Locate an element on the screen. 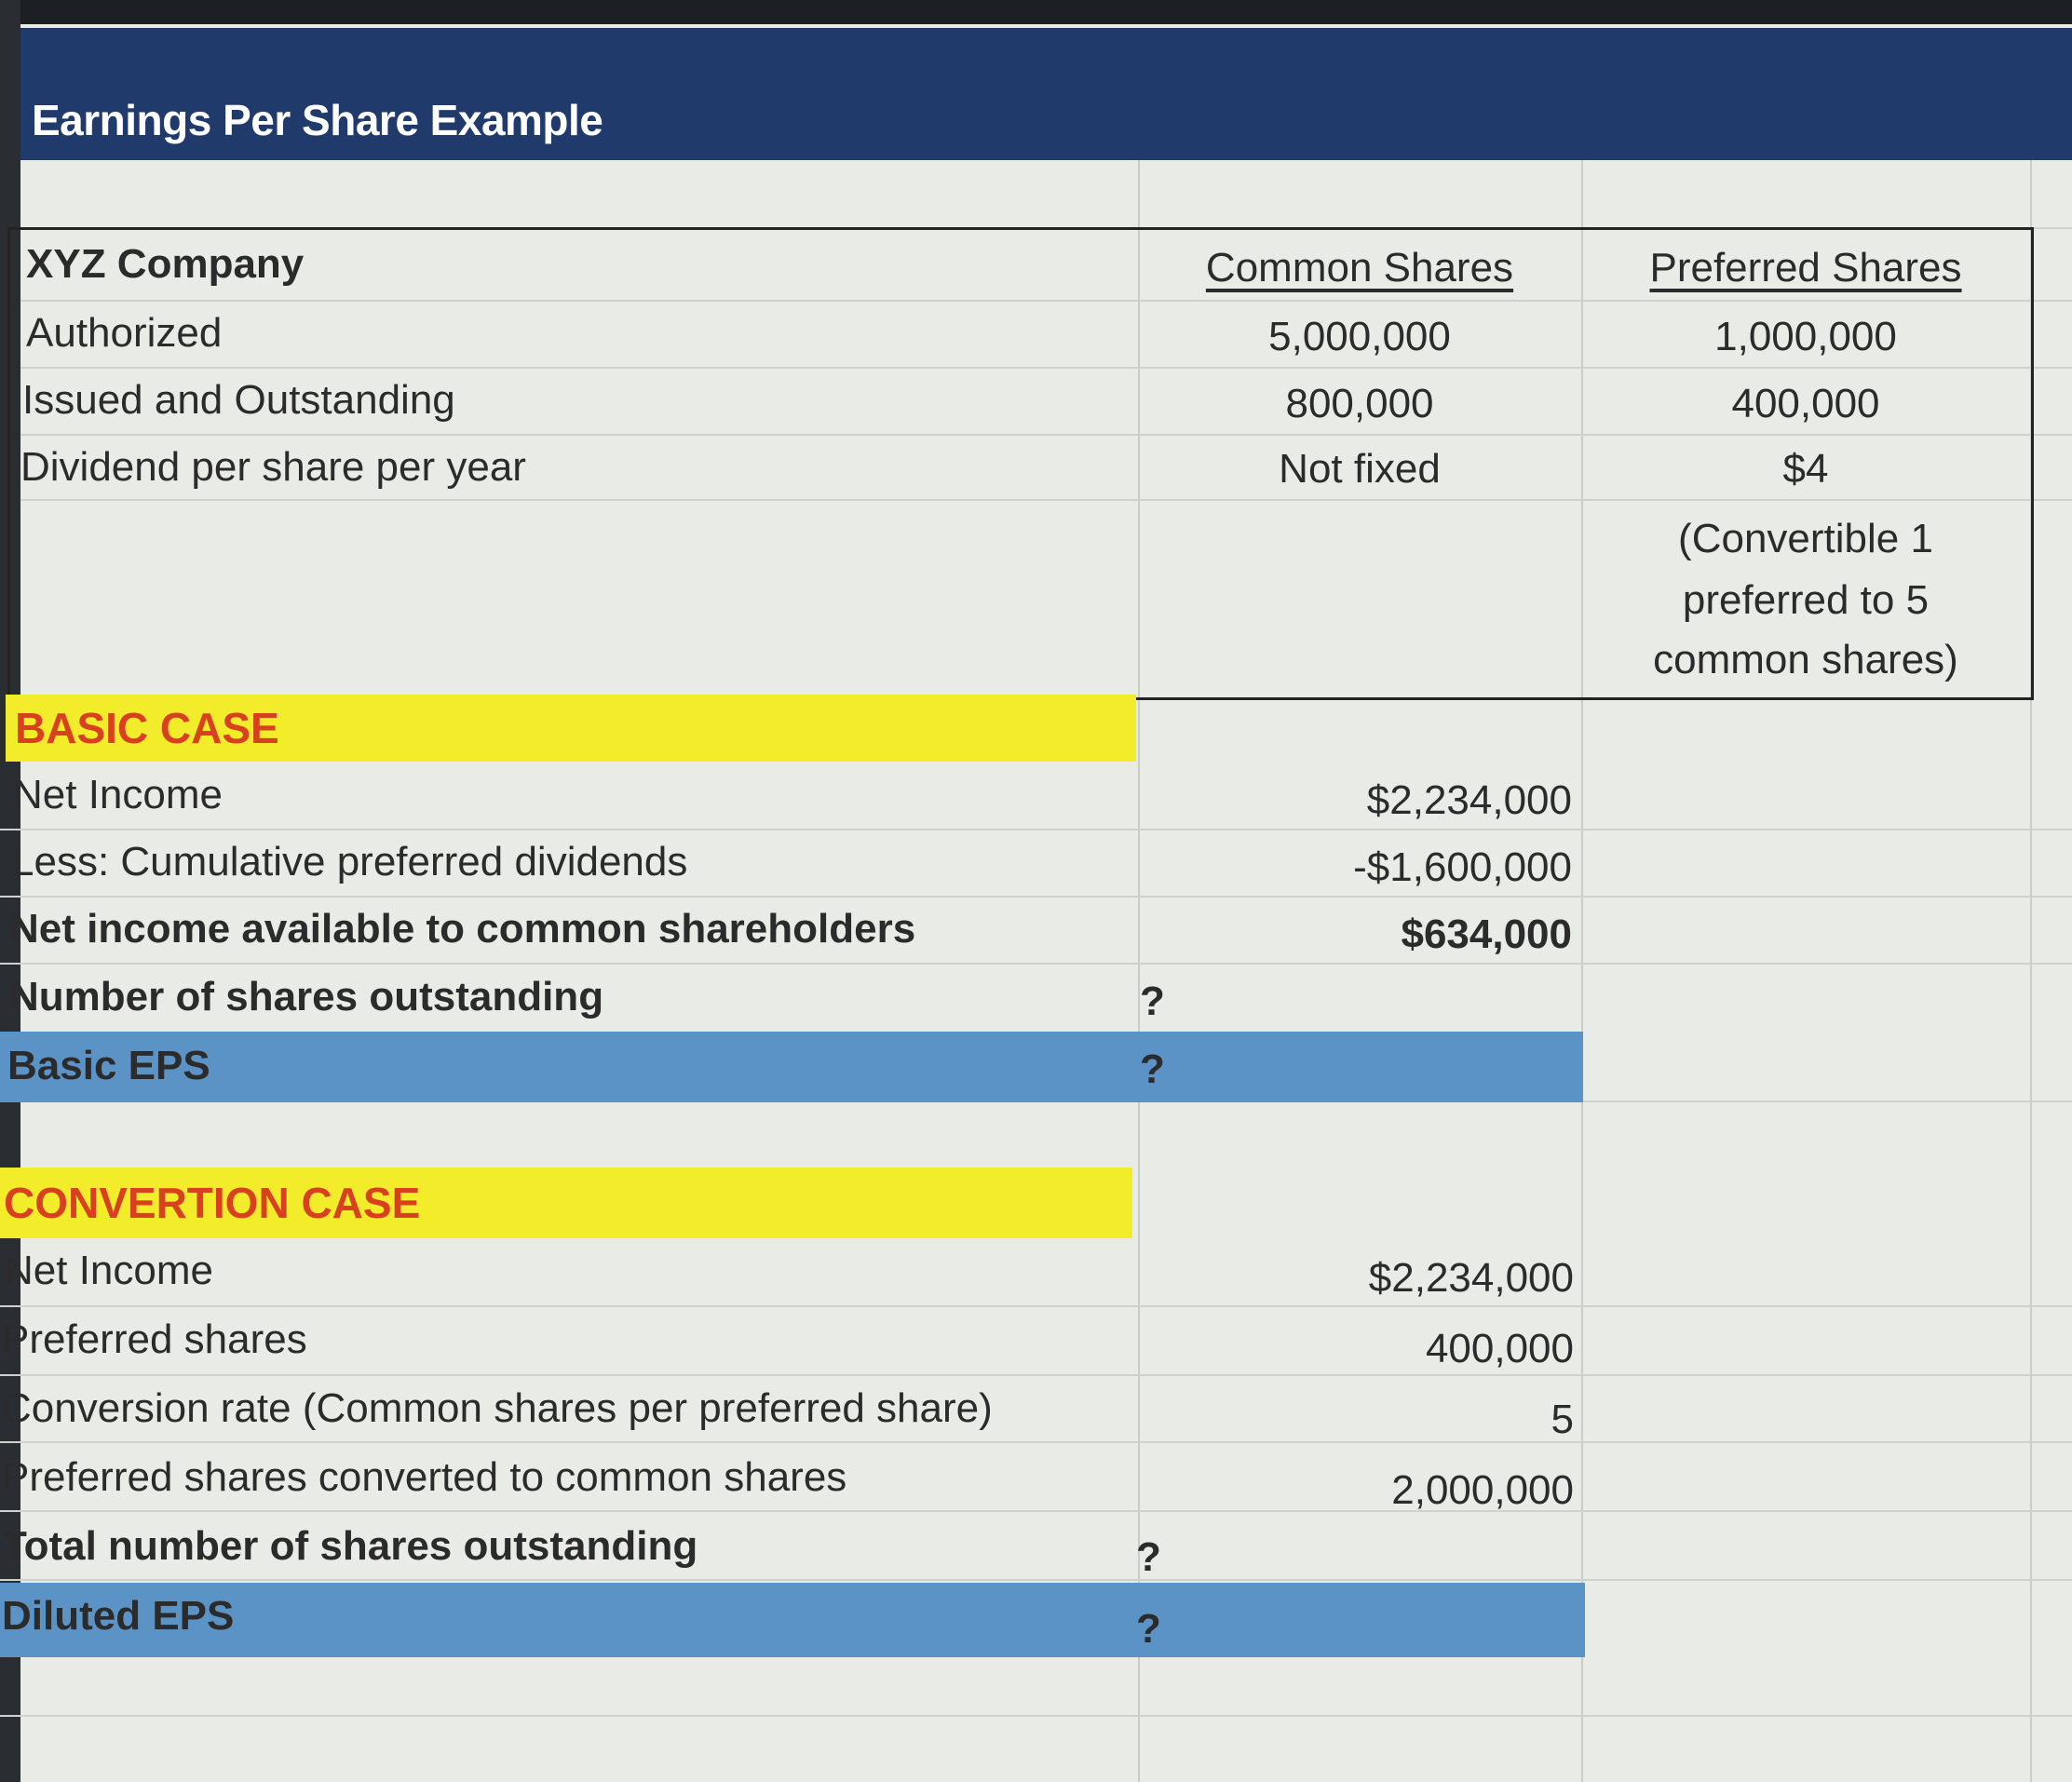  basic-net-income-available-value: $634,000 is located at coordinates (1486, 934).